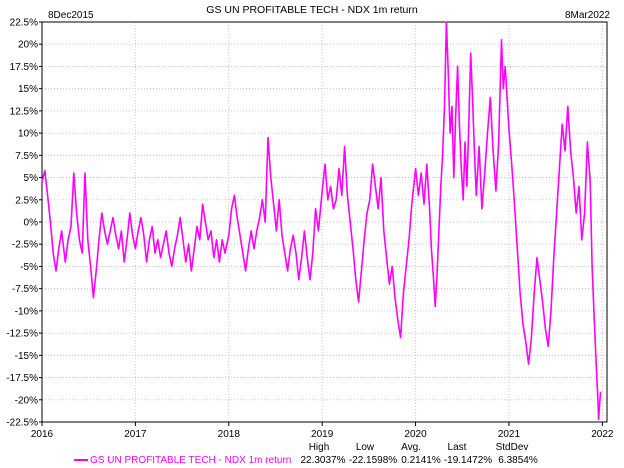 This screenshot has width=624, height=468. Describe the element at coordinates (28, 89) in the screenshot. I see `y-tick-label: 15%` at that location.